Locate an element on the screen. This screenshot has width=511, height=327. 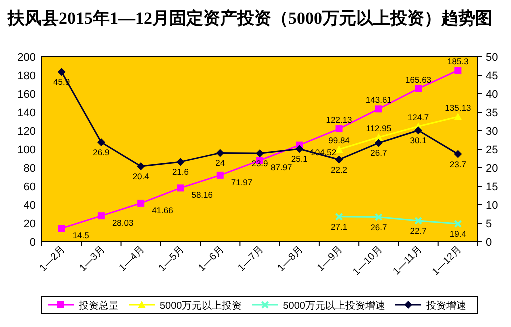
legend-label: 投资总量 is located at coordinates (98, 306).